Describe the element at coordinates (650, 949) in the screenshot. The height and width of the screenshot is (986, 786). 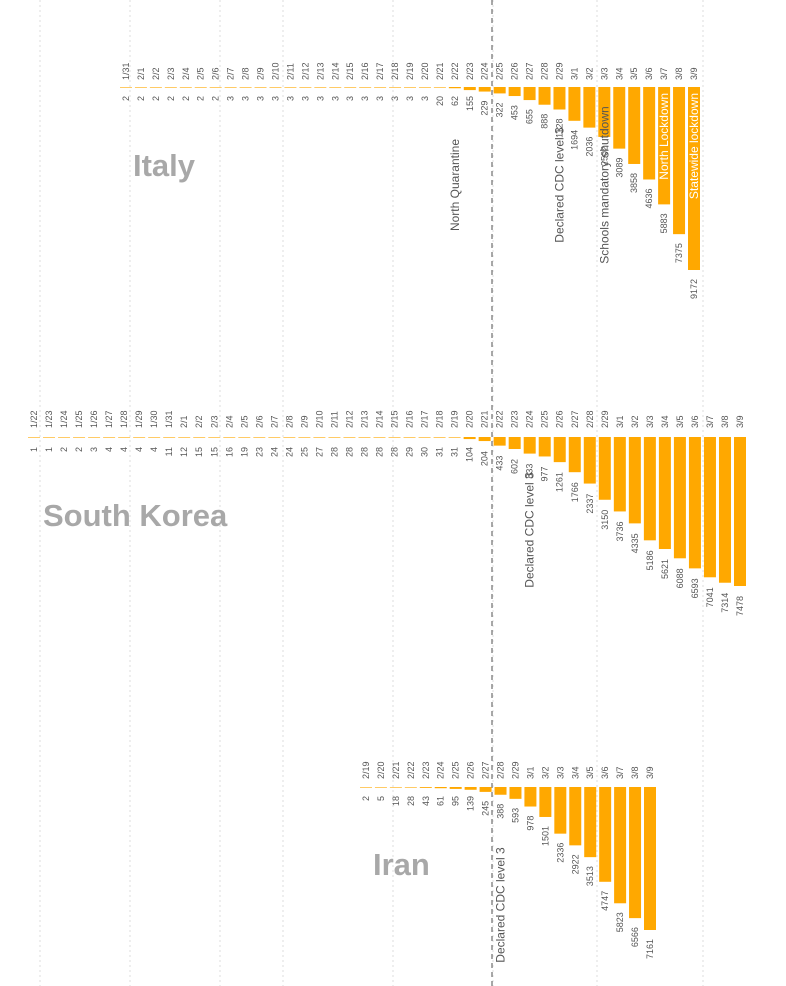
I see `data-label: 7161` at that location.